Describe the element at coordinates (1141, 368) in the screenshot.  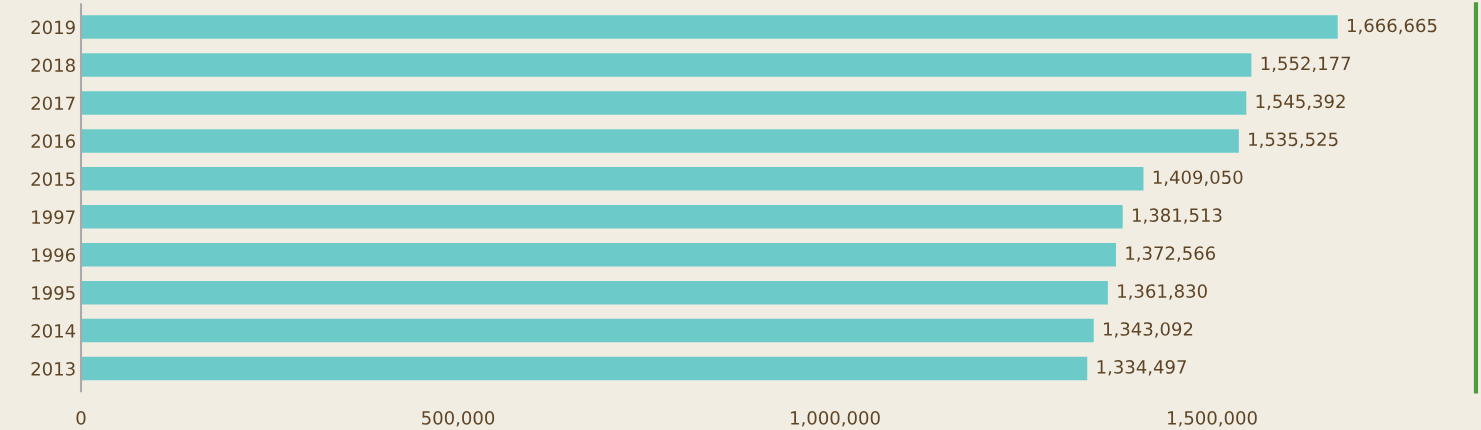
I see `data-label: 1,334,497` at that location.